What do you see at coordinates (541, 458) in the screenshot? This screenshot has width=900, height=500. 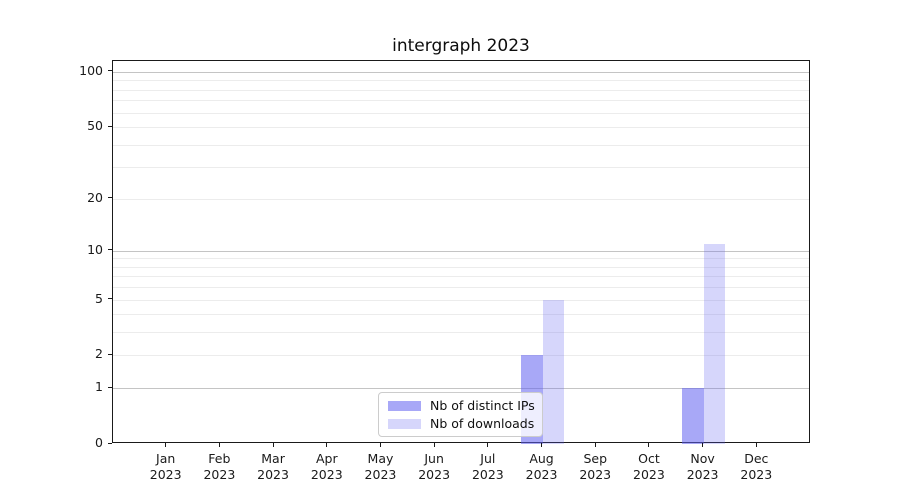 I see `x-tick-month: Aug` at bounding box center [541, 458].